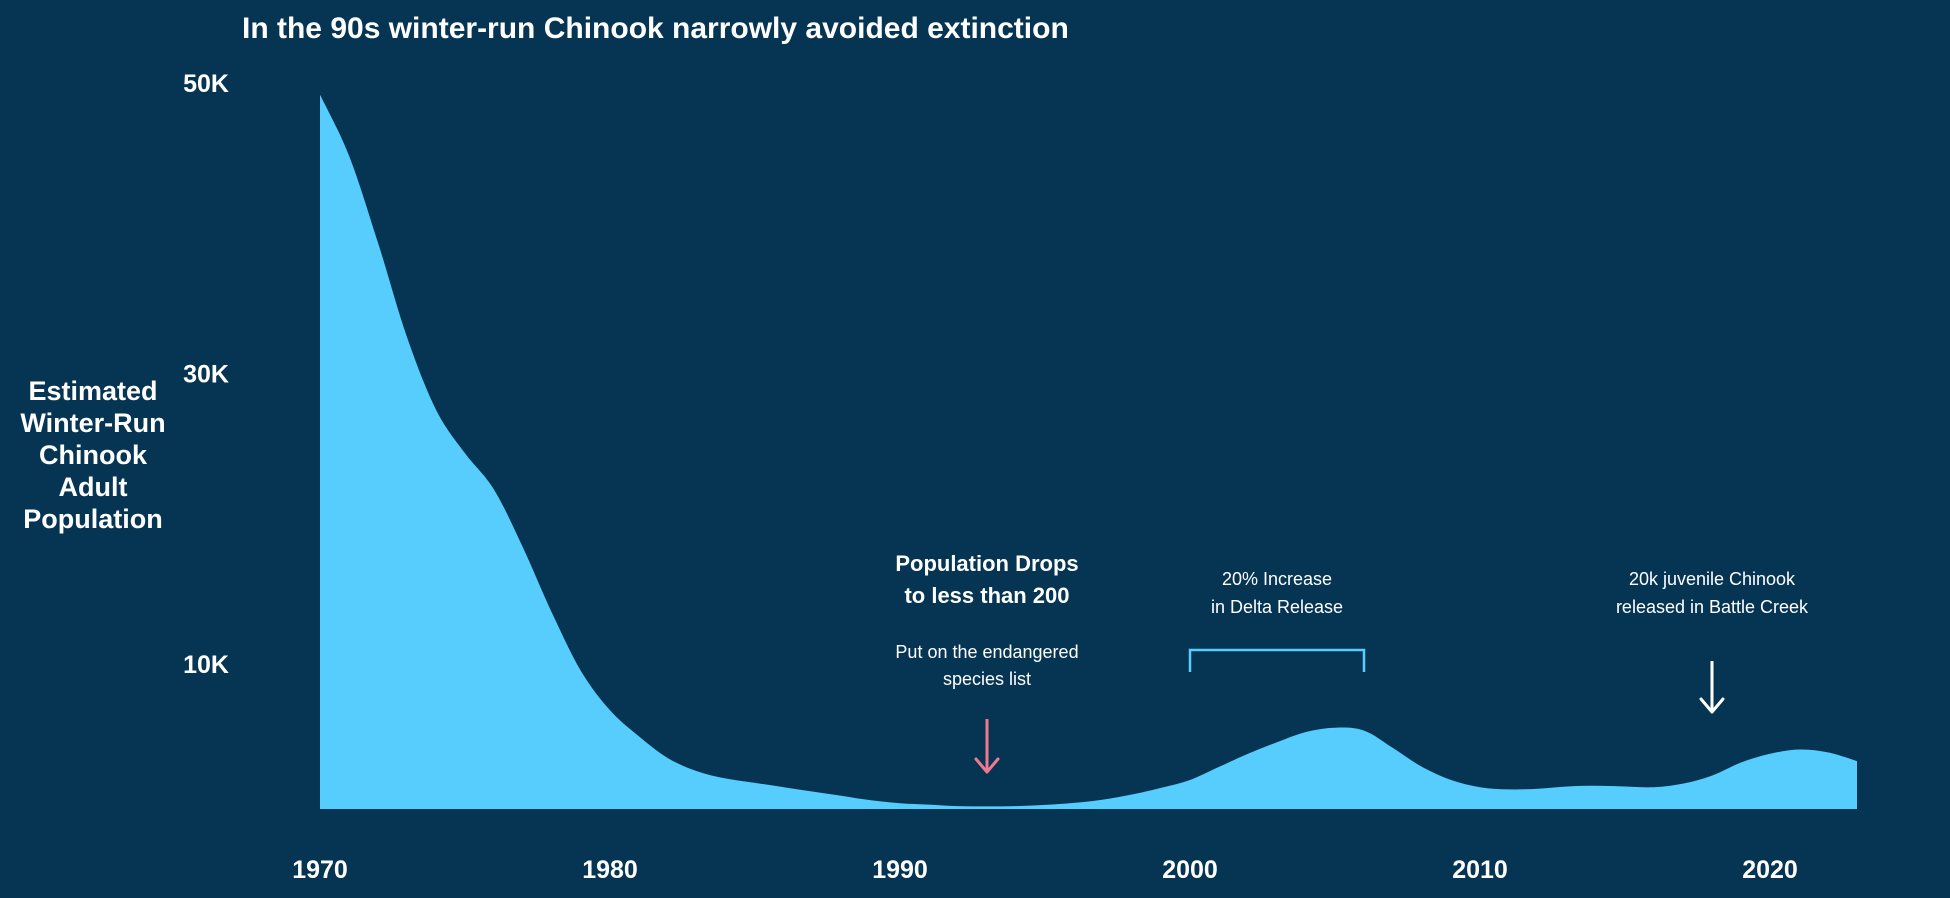 Image resolution: width=1950 pixels, height=898 pixels. I want to click on y-tick-label: 10K, so click(206, 665).